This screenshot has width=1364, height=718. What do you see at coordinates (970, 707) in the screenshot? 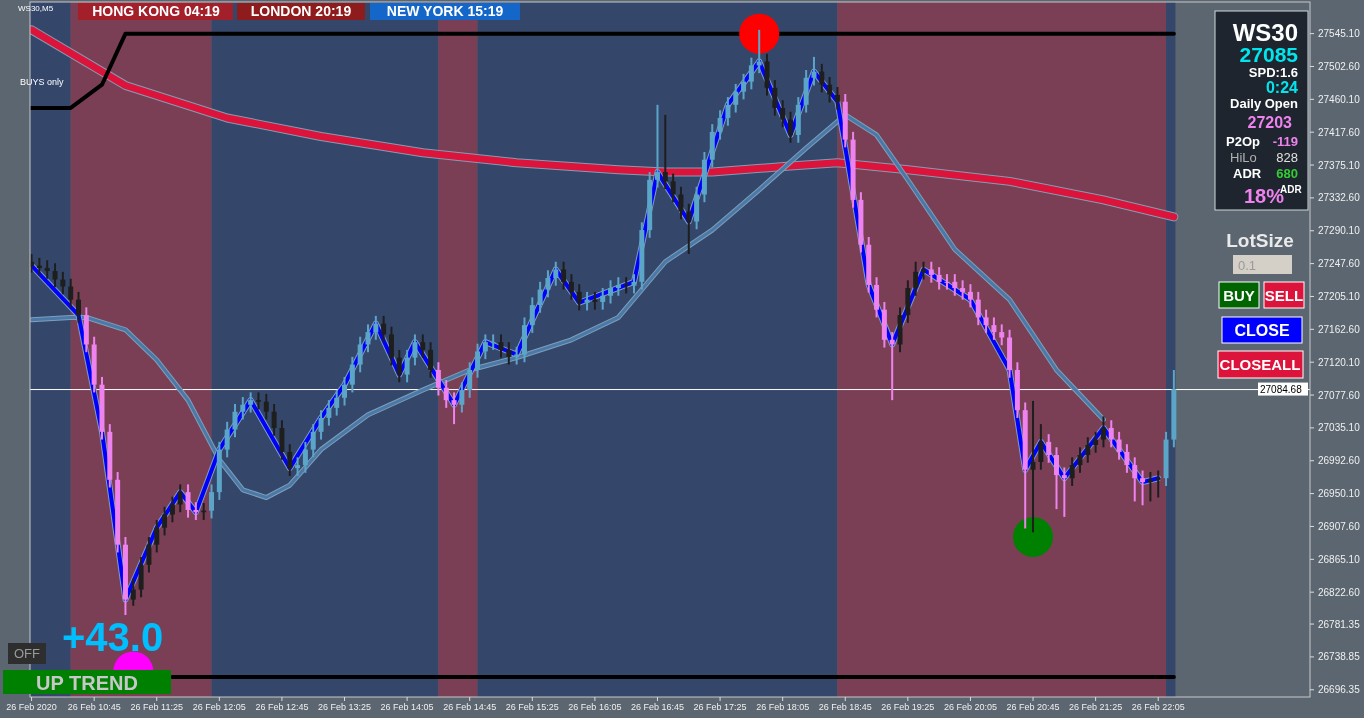
I see `x-tick-label: 26 Feb 20:05` at bounding box center [970, 707].